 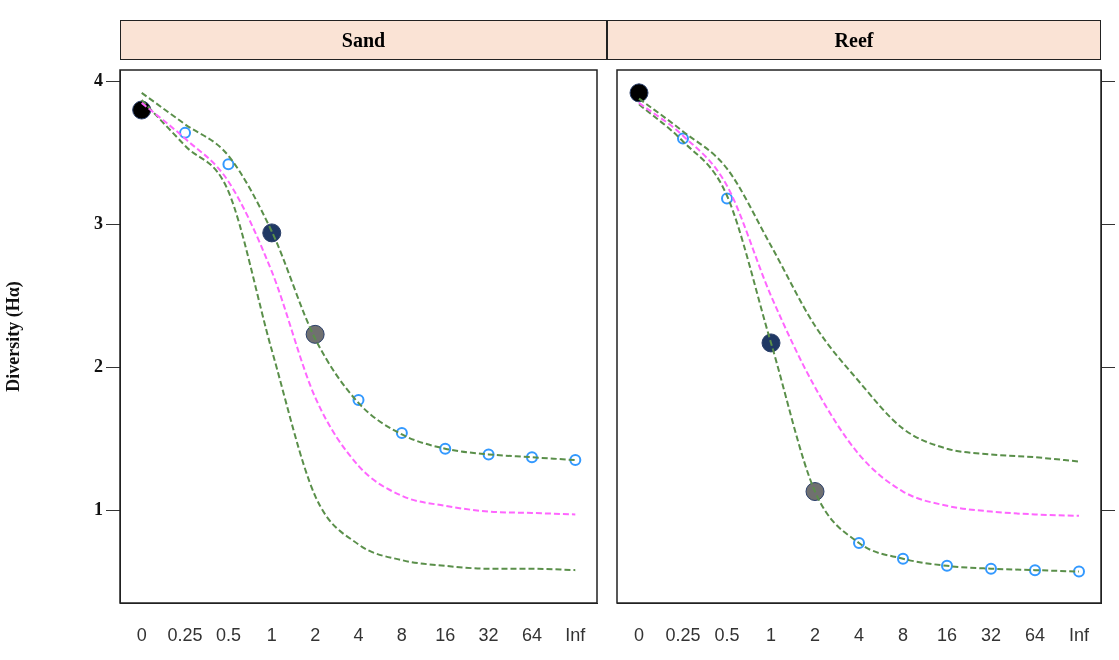 I want to click on chart-title: Sand, so click(x=363, y=40).